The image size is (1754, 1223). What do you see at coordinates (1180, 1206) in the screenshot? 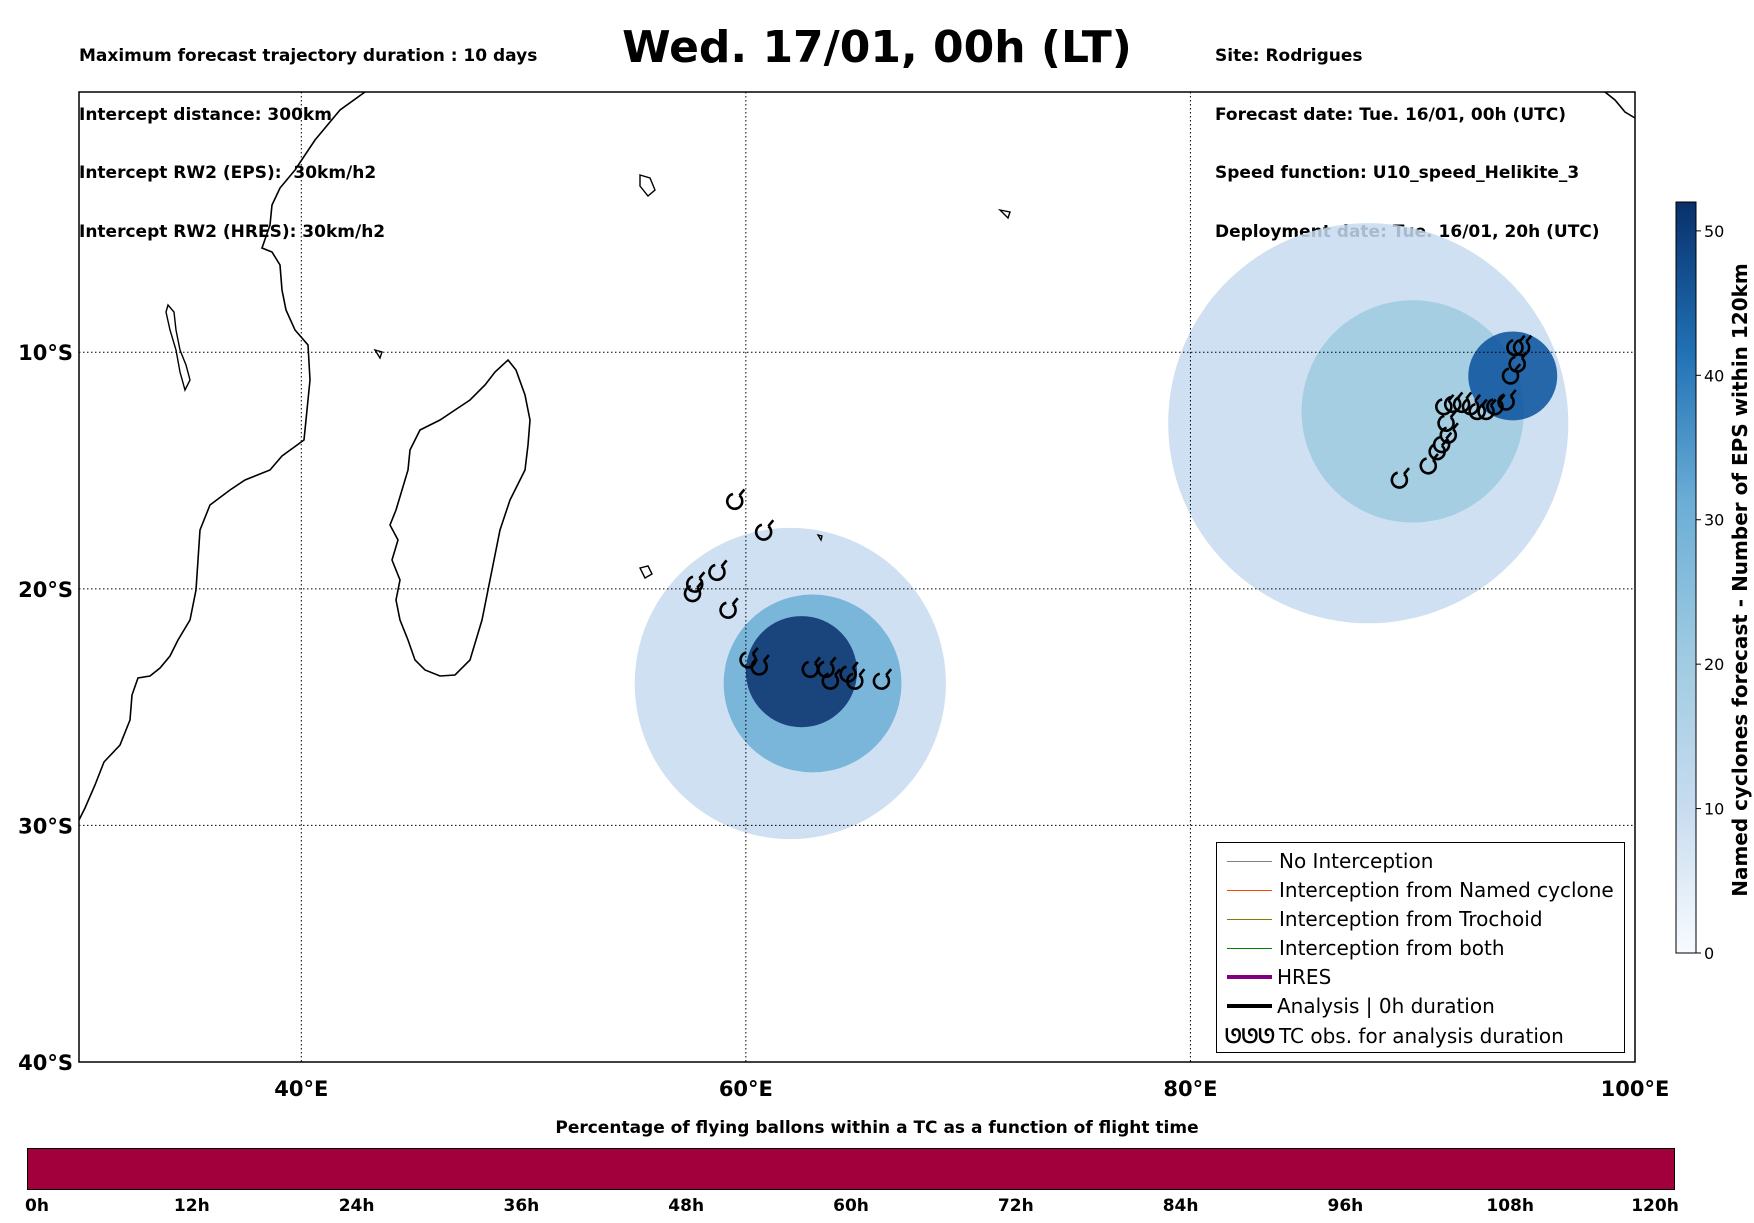
I see `flight-tick-label: 84h` at bounding box center [1180, 1206].